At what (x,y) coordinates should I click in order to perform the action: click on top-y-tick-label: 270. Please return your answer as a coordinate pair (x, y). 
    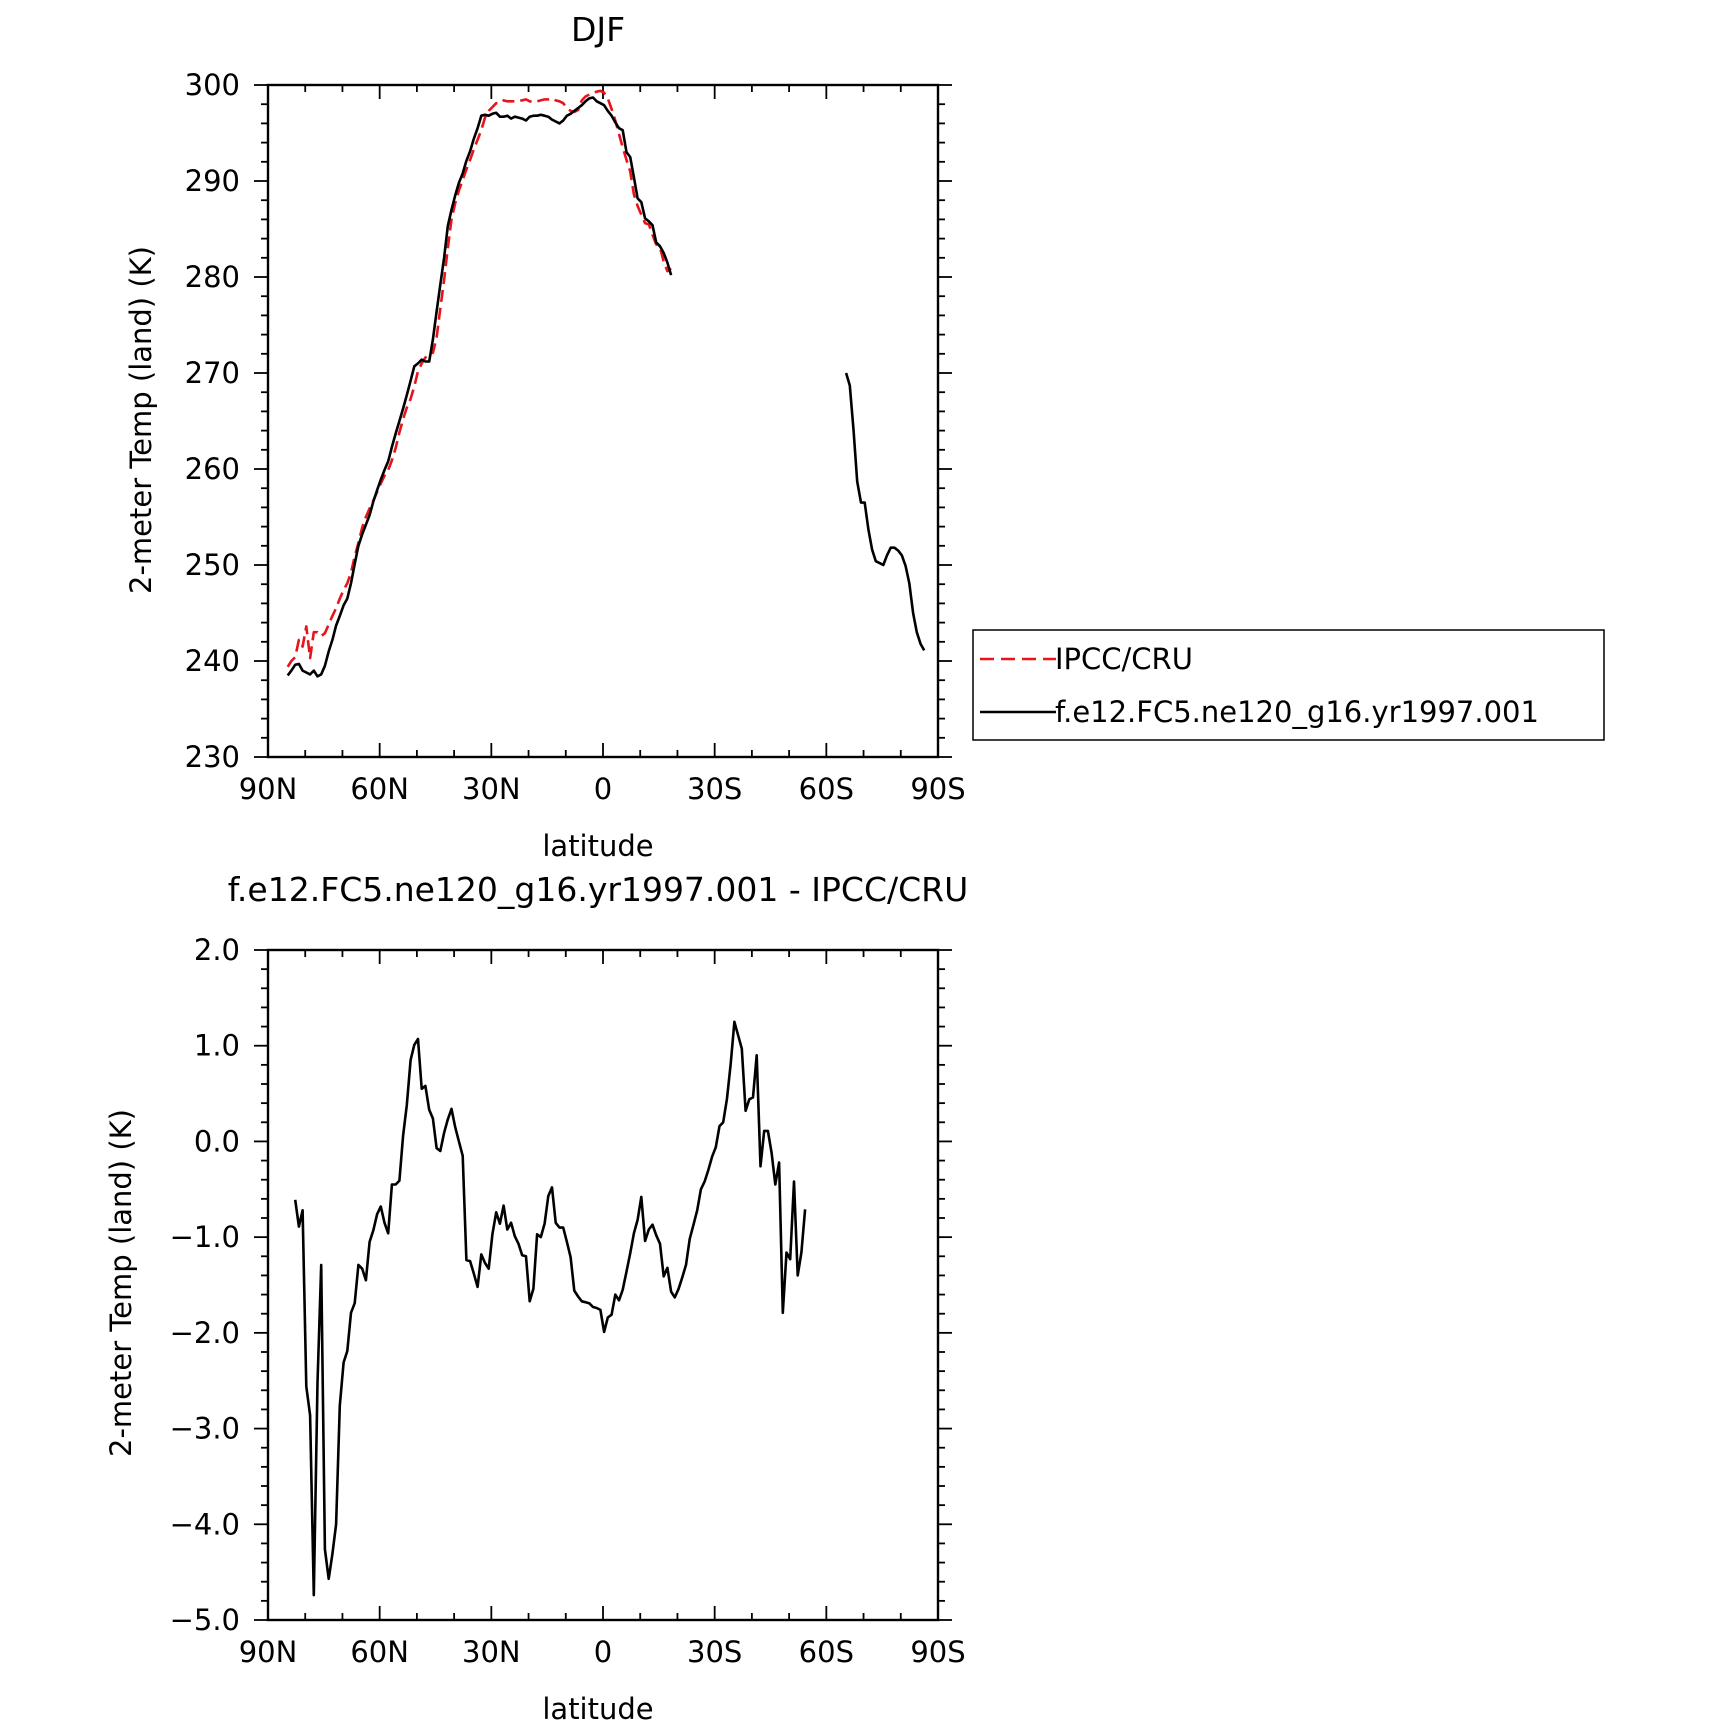
    Looking at the image, I should click on (212, 373).